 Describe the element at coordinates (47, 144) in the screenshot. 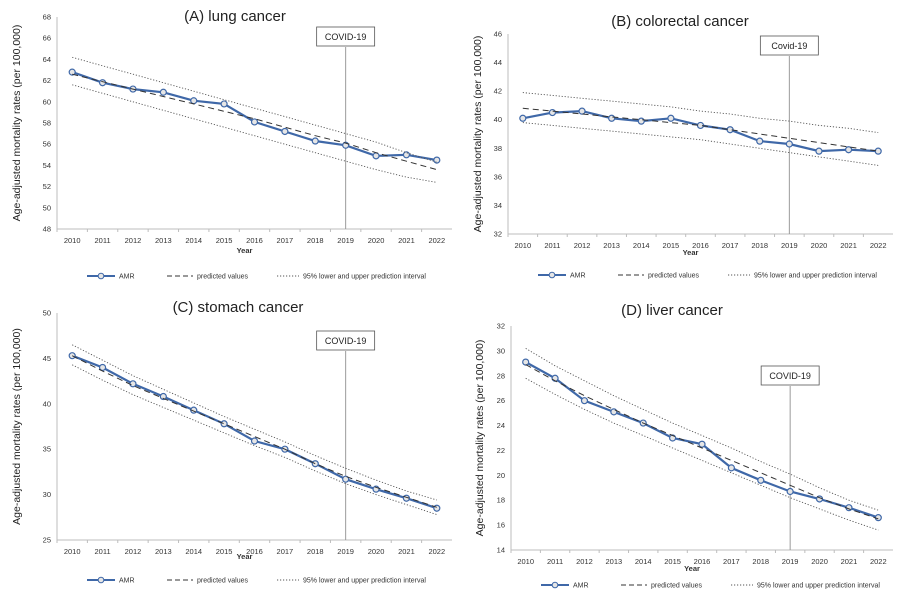

I see `y-tick-label: 56` at that location.